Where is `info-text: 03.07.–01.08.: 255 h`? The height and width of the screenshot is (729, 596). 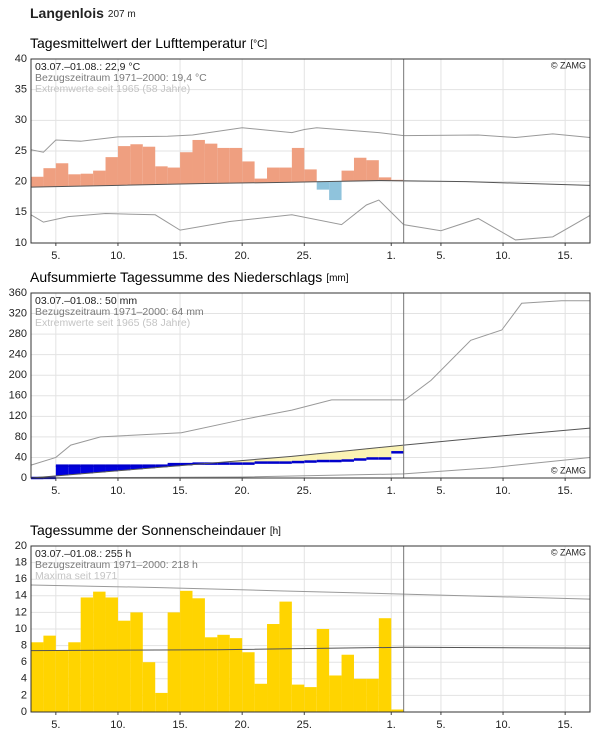 info-text: 03.07.–01.08.: 255 h is located at coordinates (83, 554).